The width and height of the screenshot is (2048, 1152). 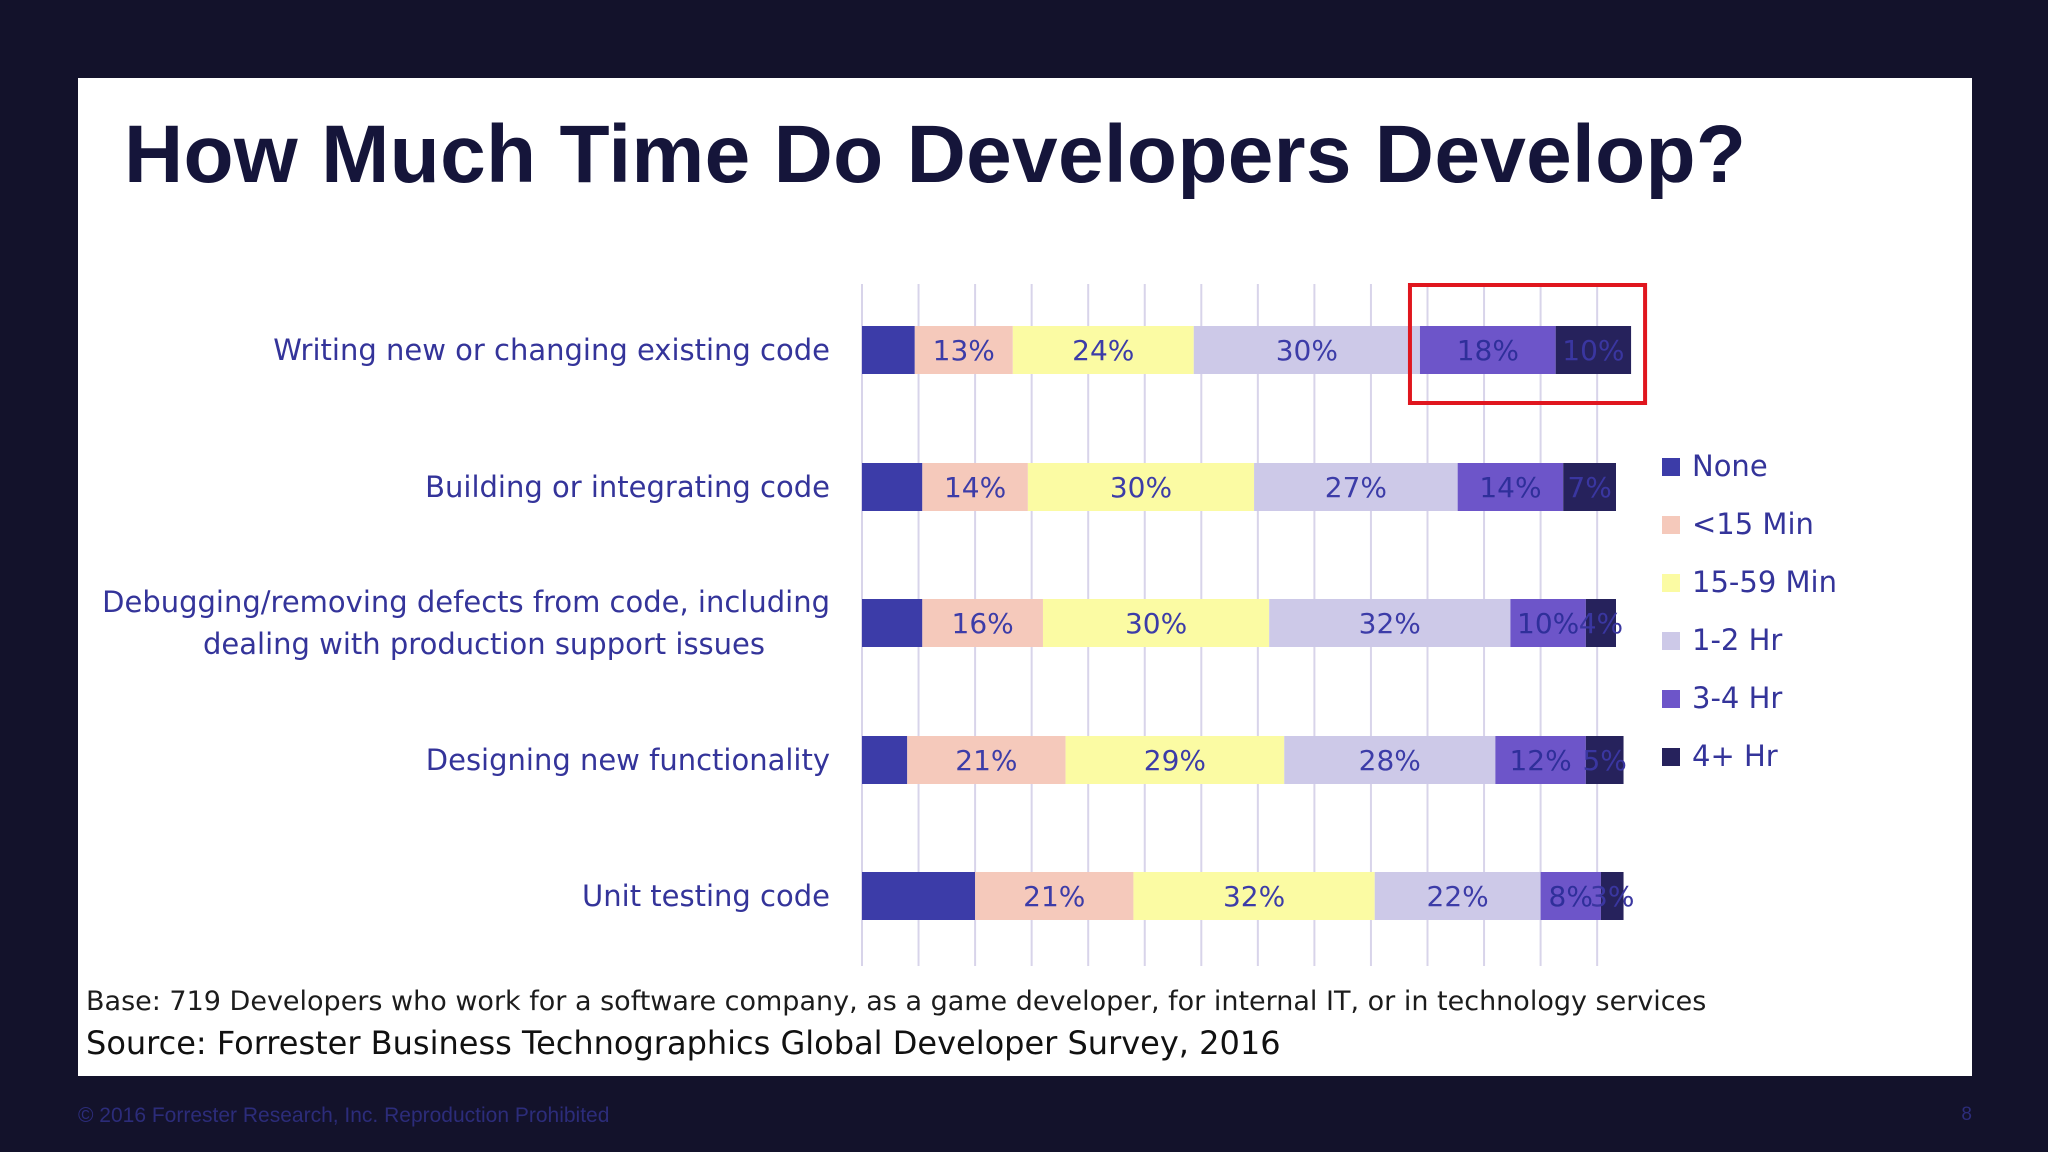 What do you see at coordinates (551, 350) in the screenshot?
I see `category-label: Writing new or changing existing code` at bounding box center [551, 350].